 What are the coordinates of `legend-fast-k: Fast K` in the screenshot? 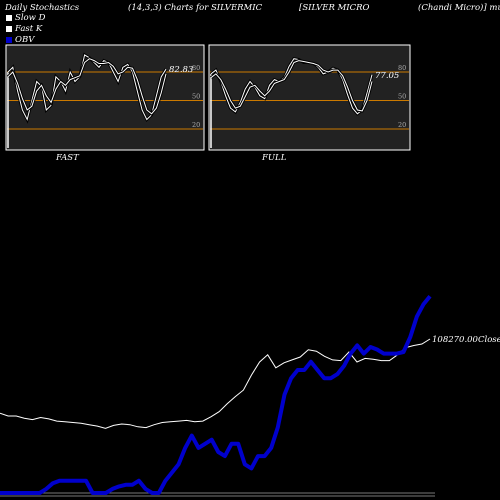 It's located at (23, 29).